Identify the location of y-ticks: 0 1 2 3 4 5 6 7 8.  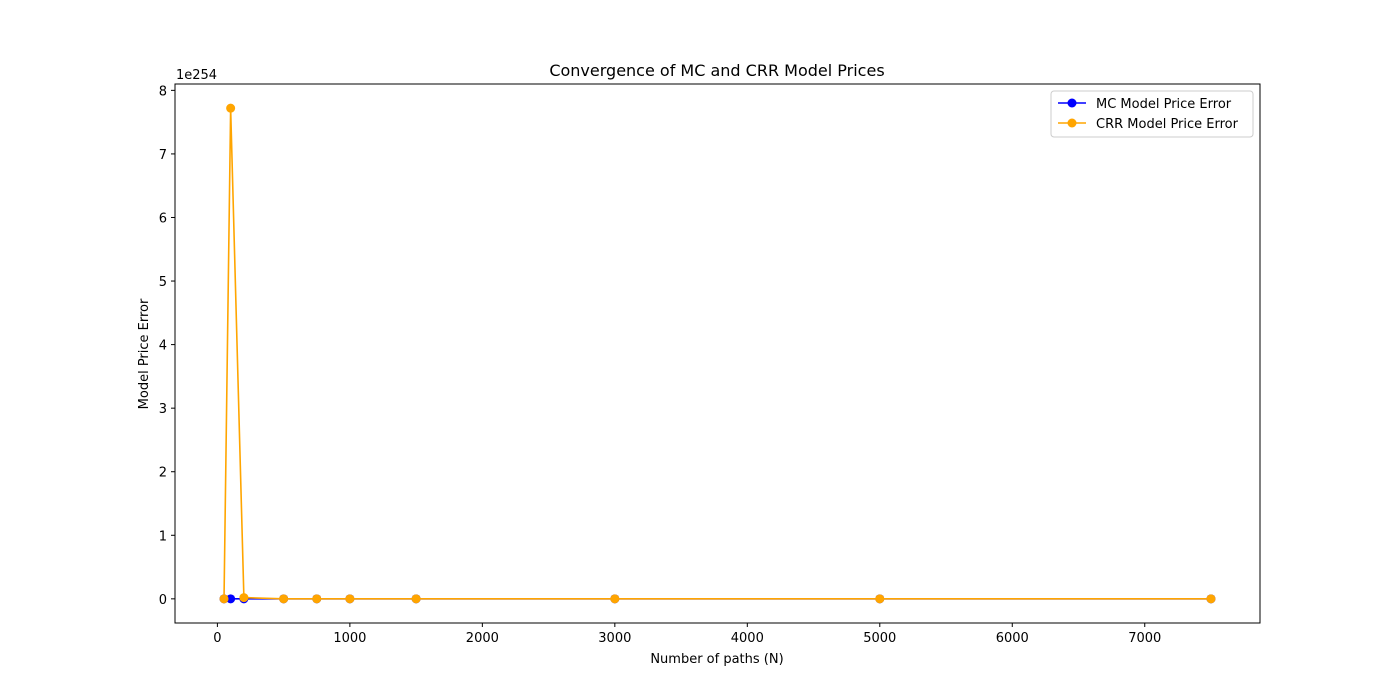
(167, 346).